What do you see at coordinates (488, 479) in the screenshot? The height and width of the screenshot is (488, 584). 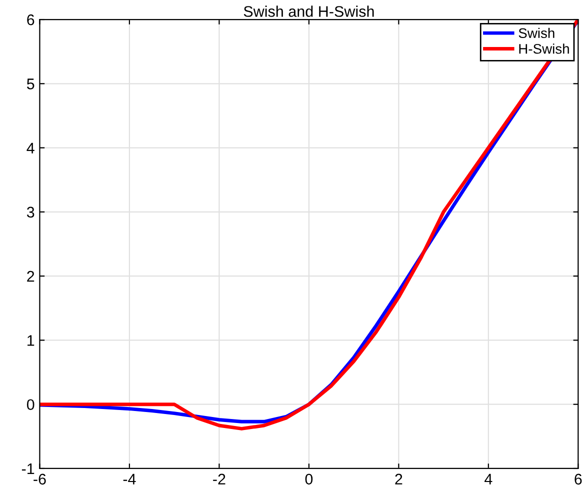 I see `x-tick-label: 4` at bounding box center [488, 479].